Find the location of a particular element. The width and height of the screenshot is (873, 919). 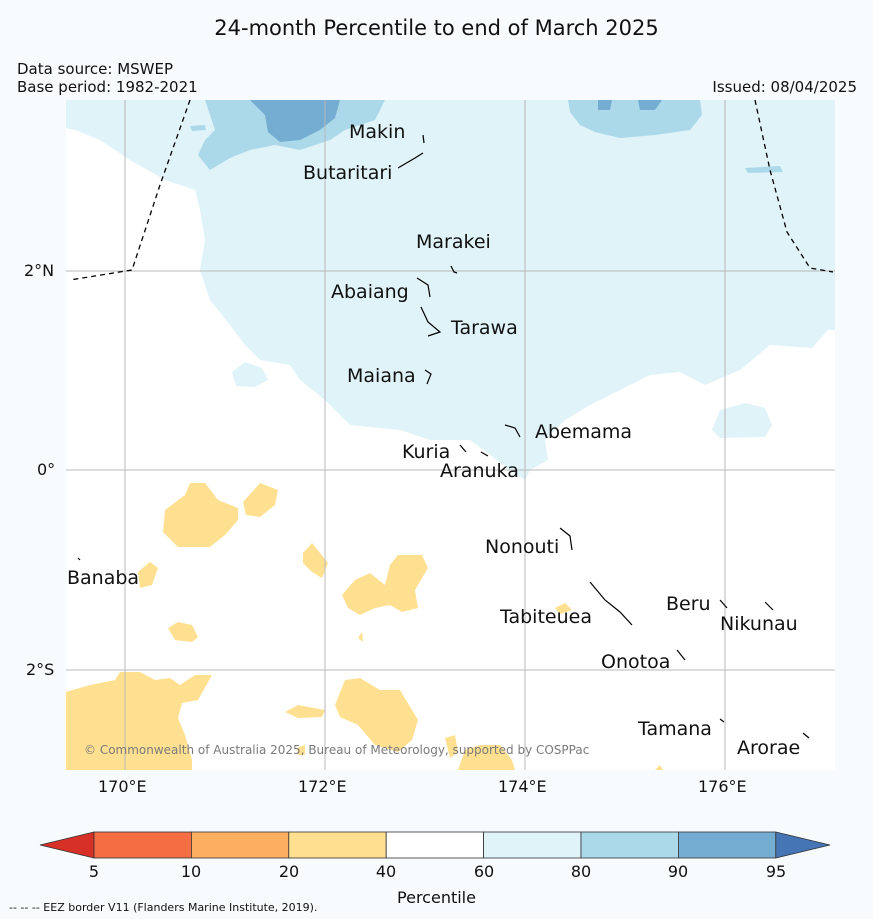

label-abemama: Abemama is located at coordinates (584, 432).